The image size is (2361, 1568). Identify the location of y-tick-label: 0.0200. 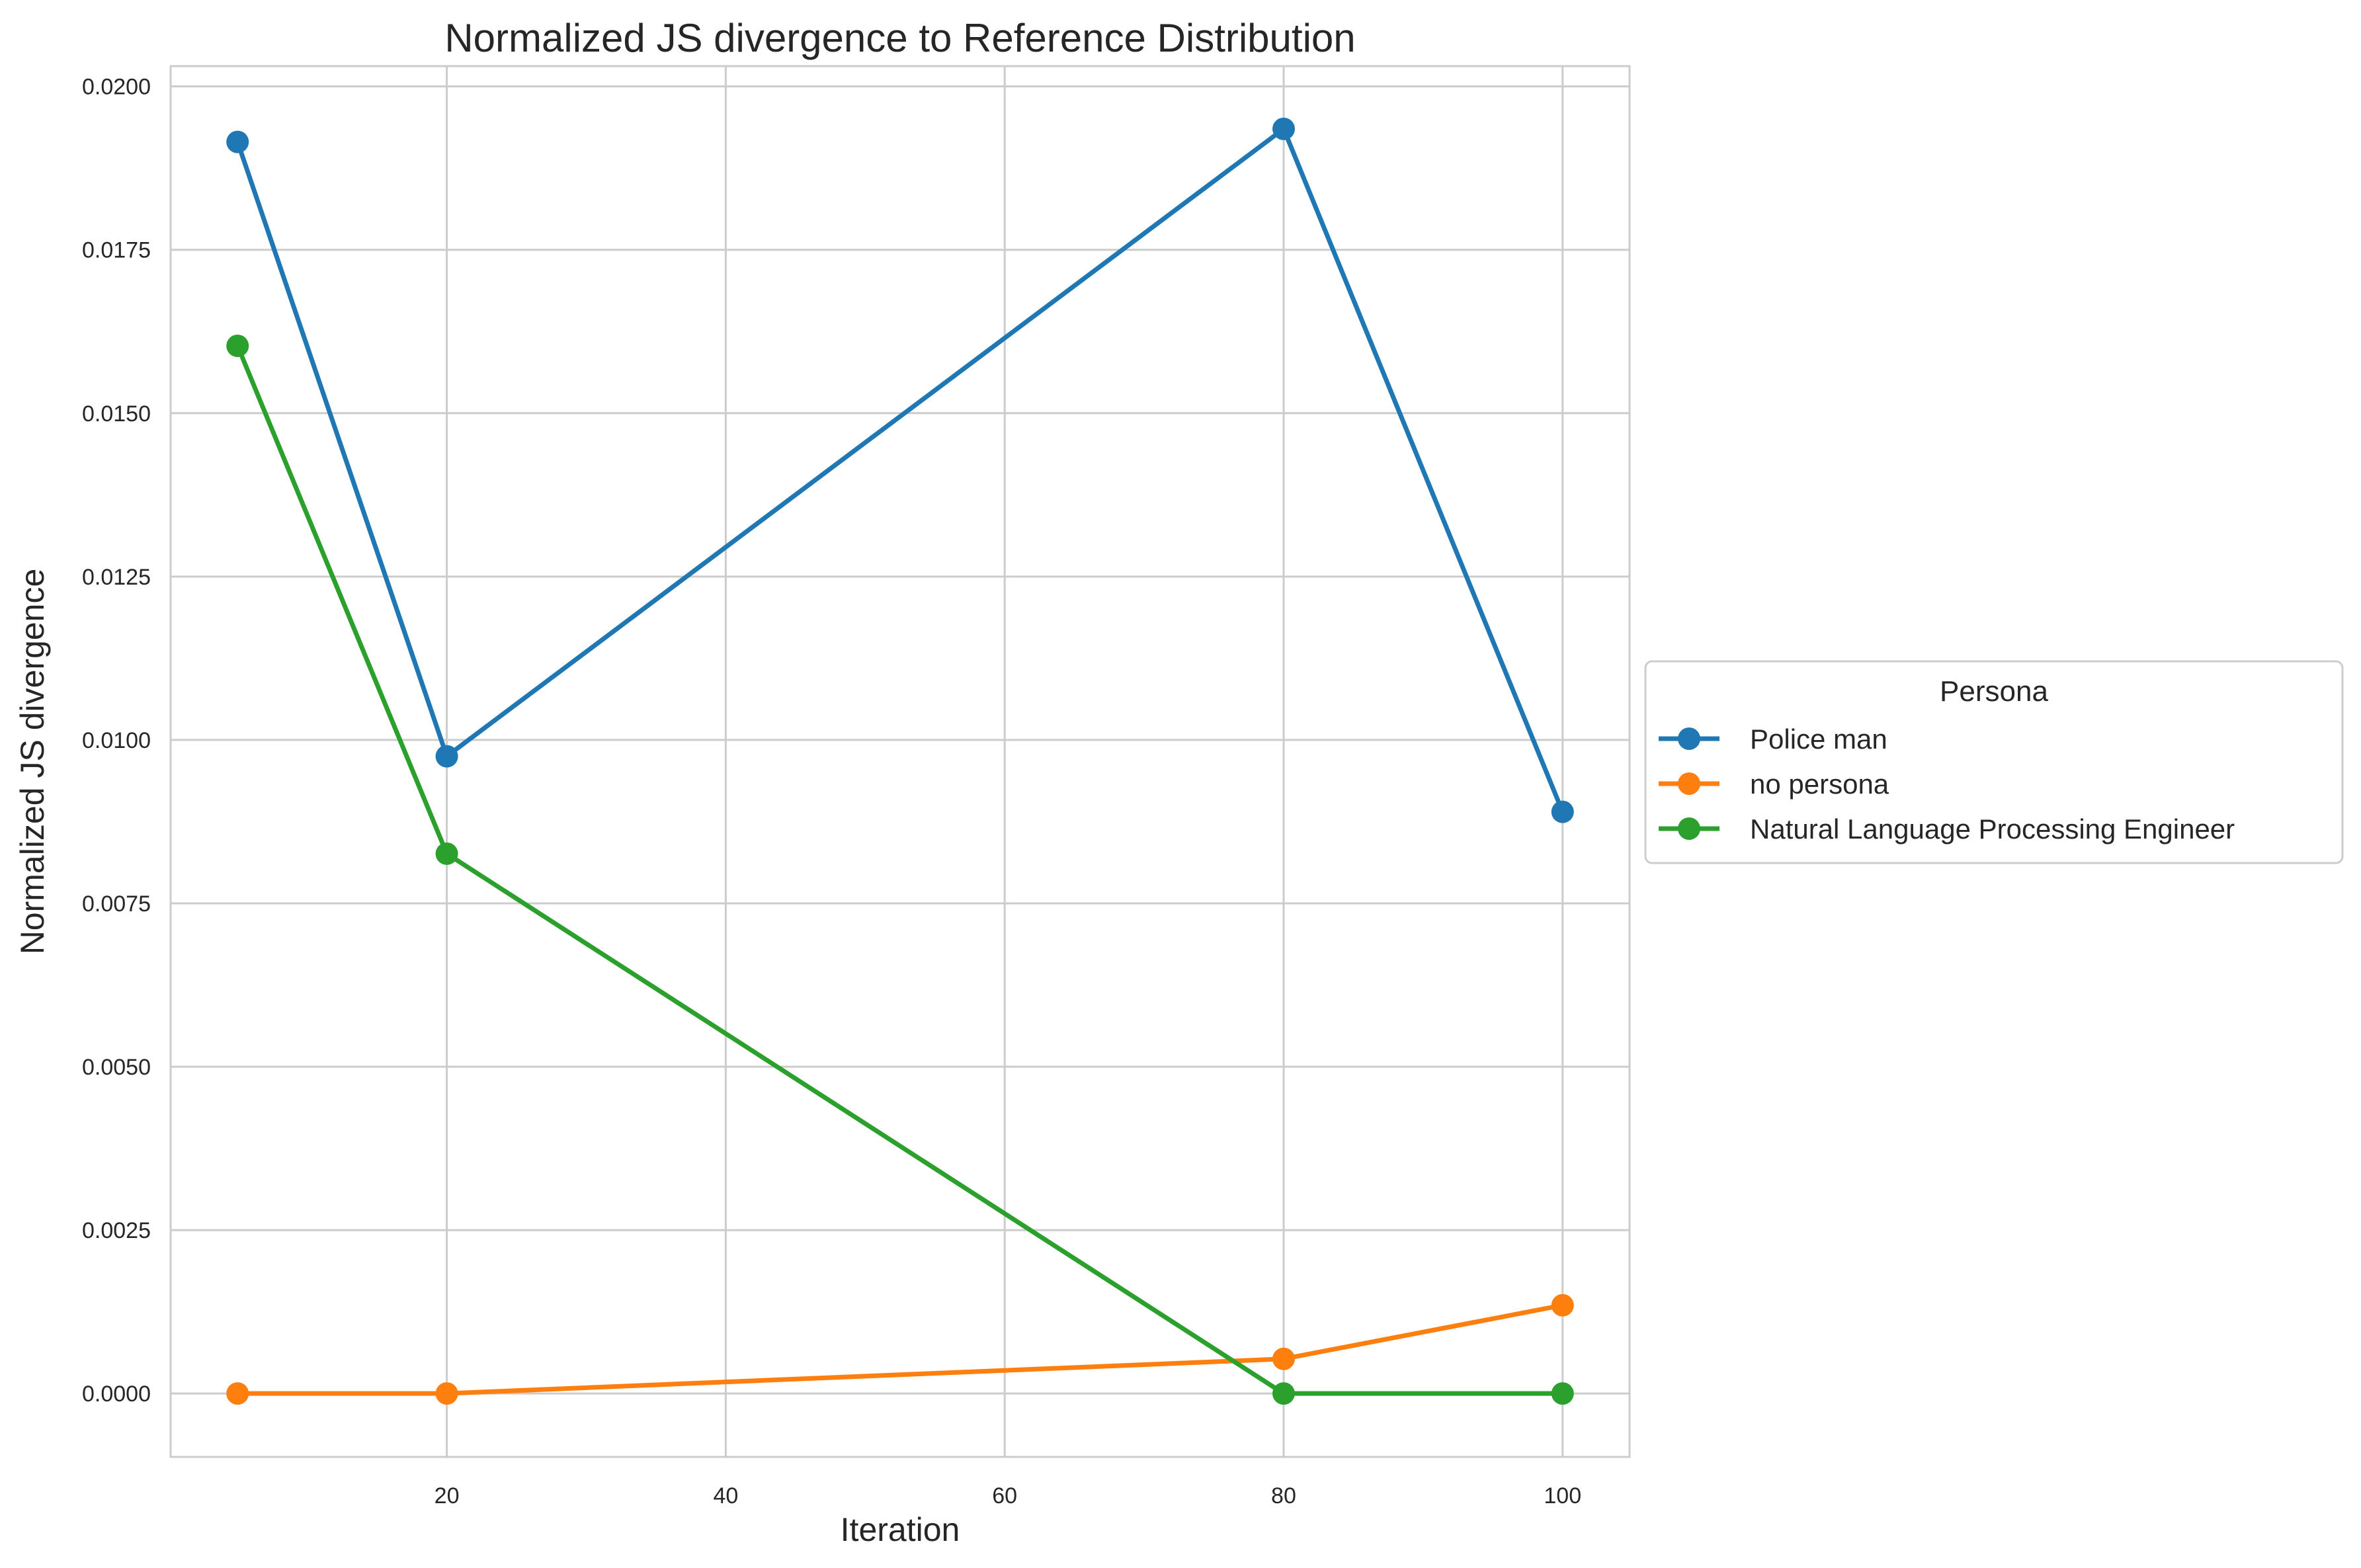
(116, 87).